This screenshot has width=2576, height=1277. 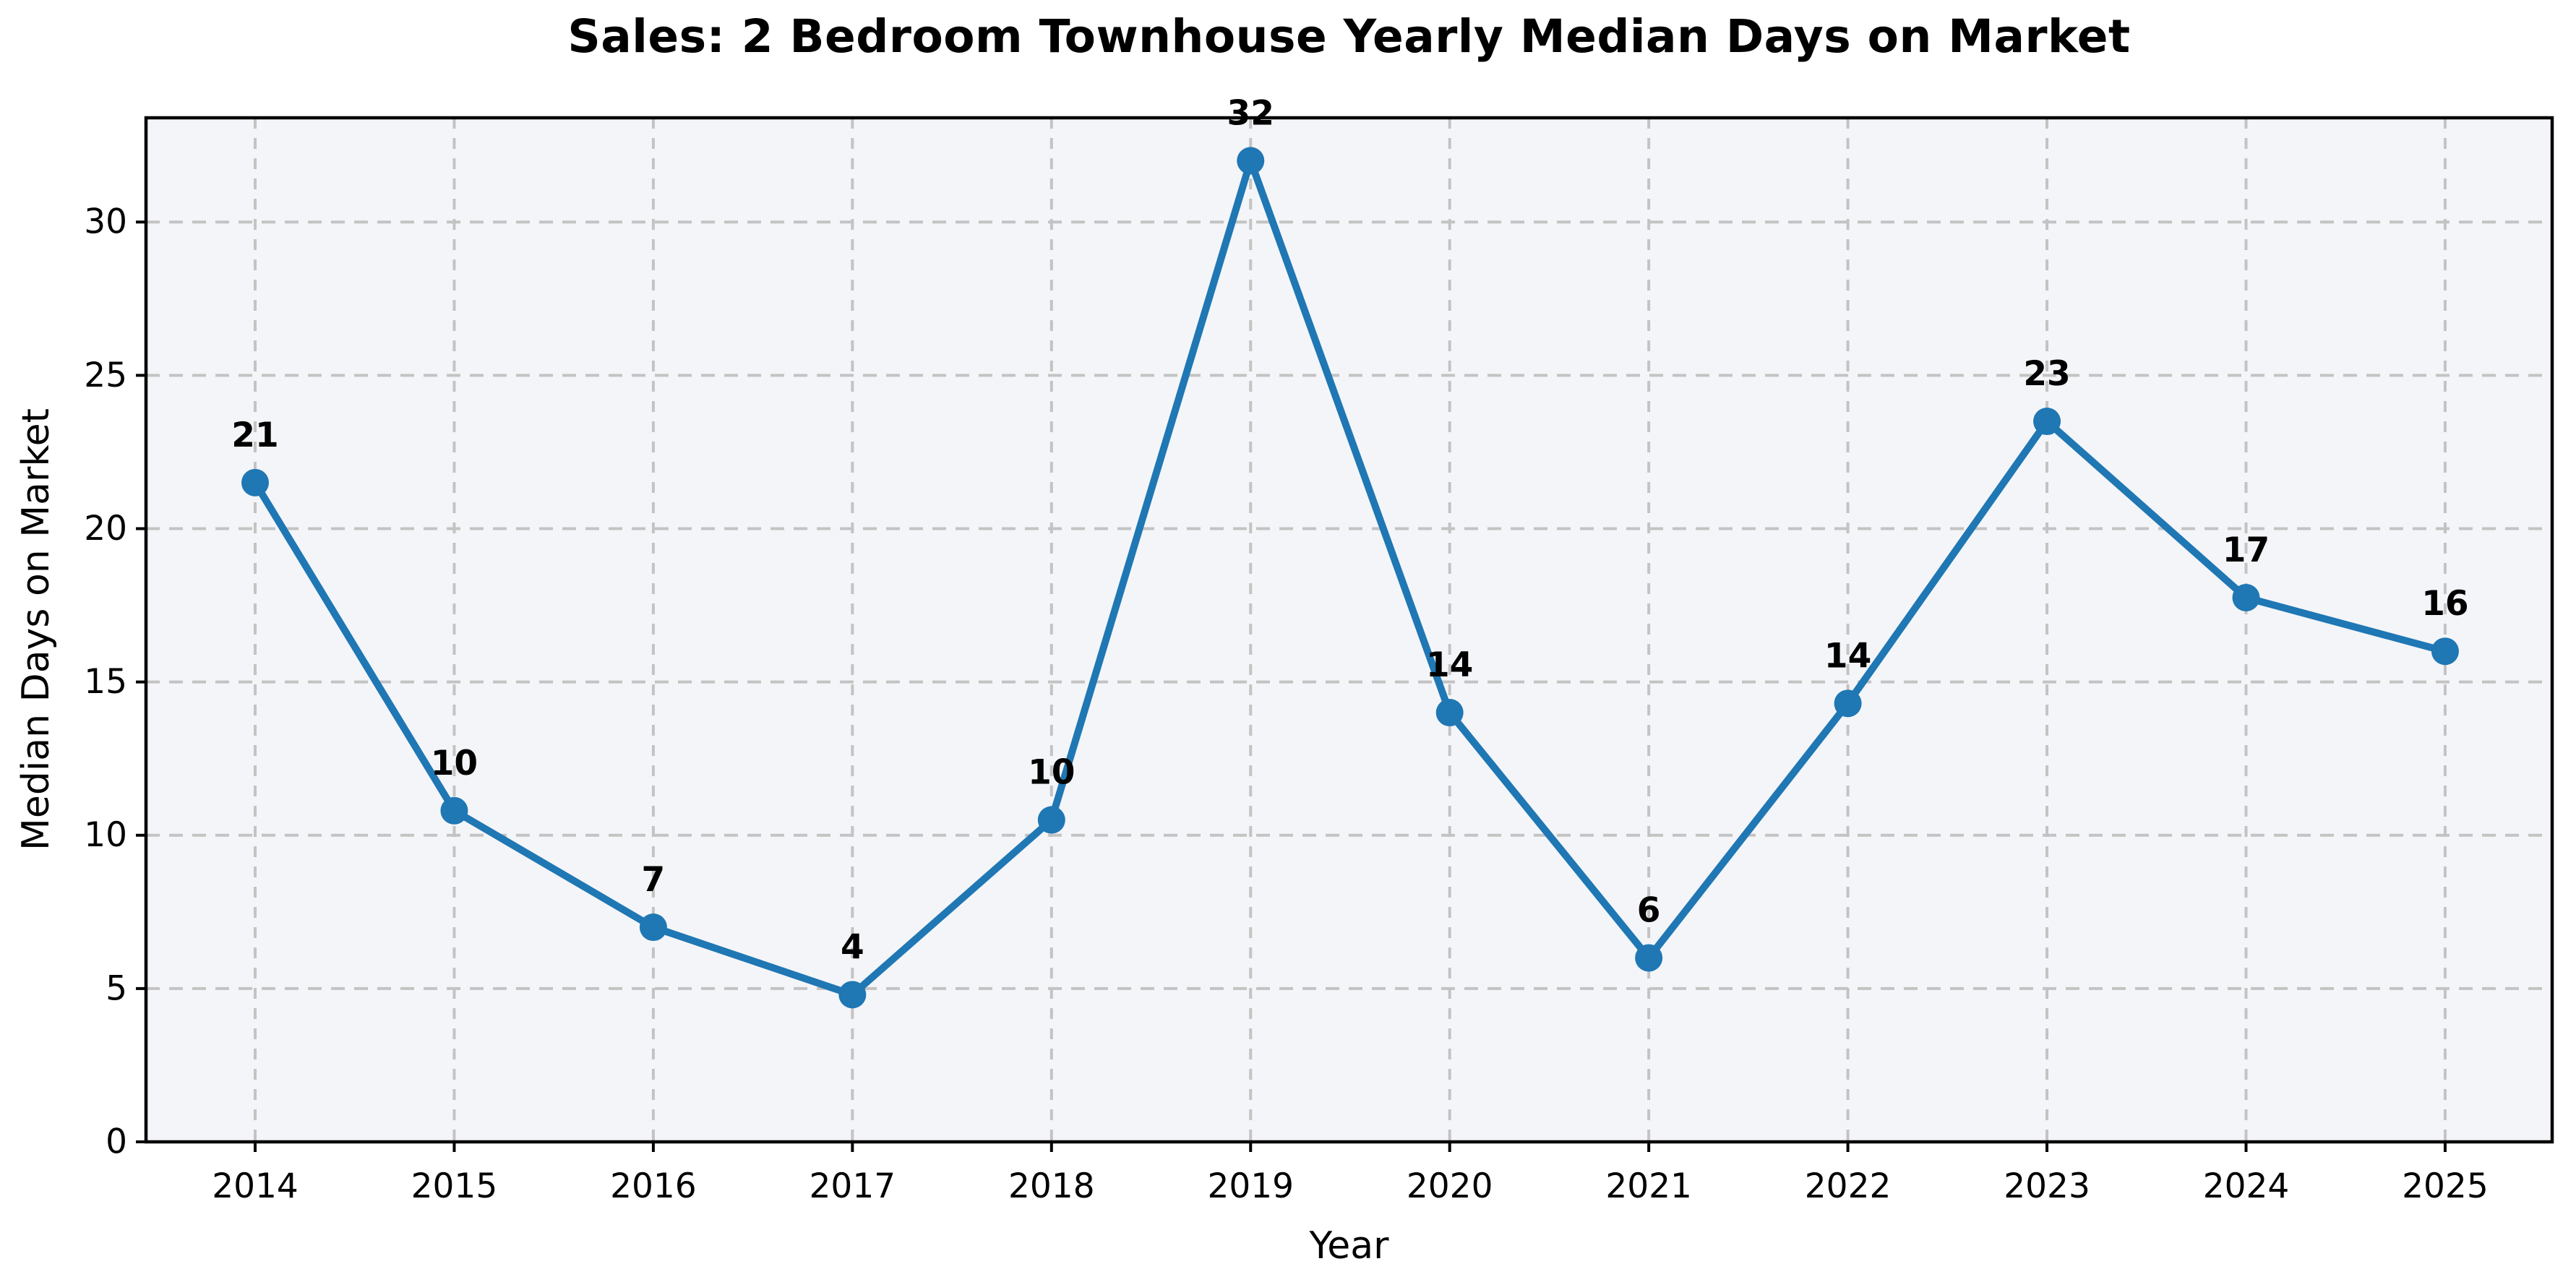 What do you see at coordinates (106, 222) in the screenshot?
I see `y-tick-label: 30` at bounding box center [106, 222].